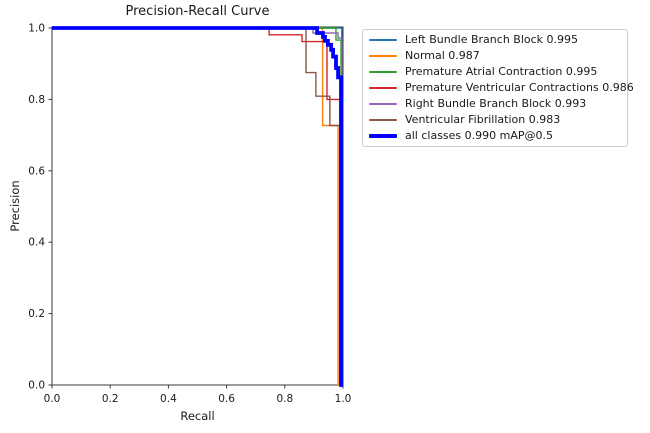  Describe the element at coordinates (36, 29) in the screenshot. I see `y-tick-label: 1.0` at that location.